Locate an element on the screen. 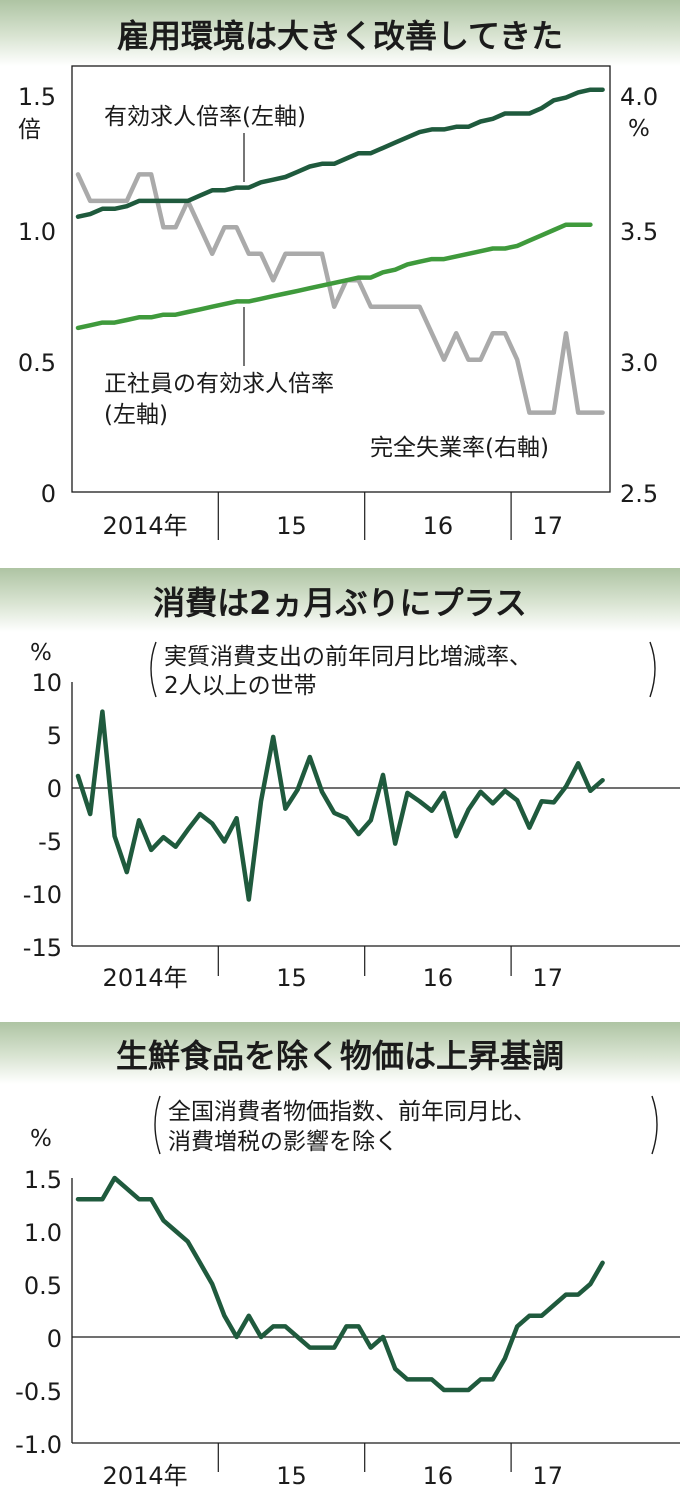  panel1-ytick-left-1: 1.5 is located at coordinates (37, 97).